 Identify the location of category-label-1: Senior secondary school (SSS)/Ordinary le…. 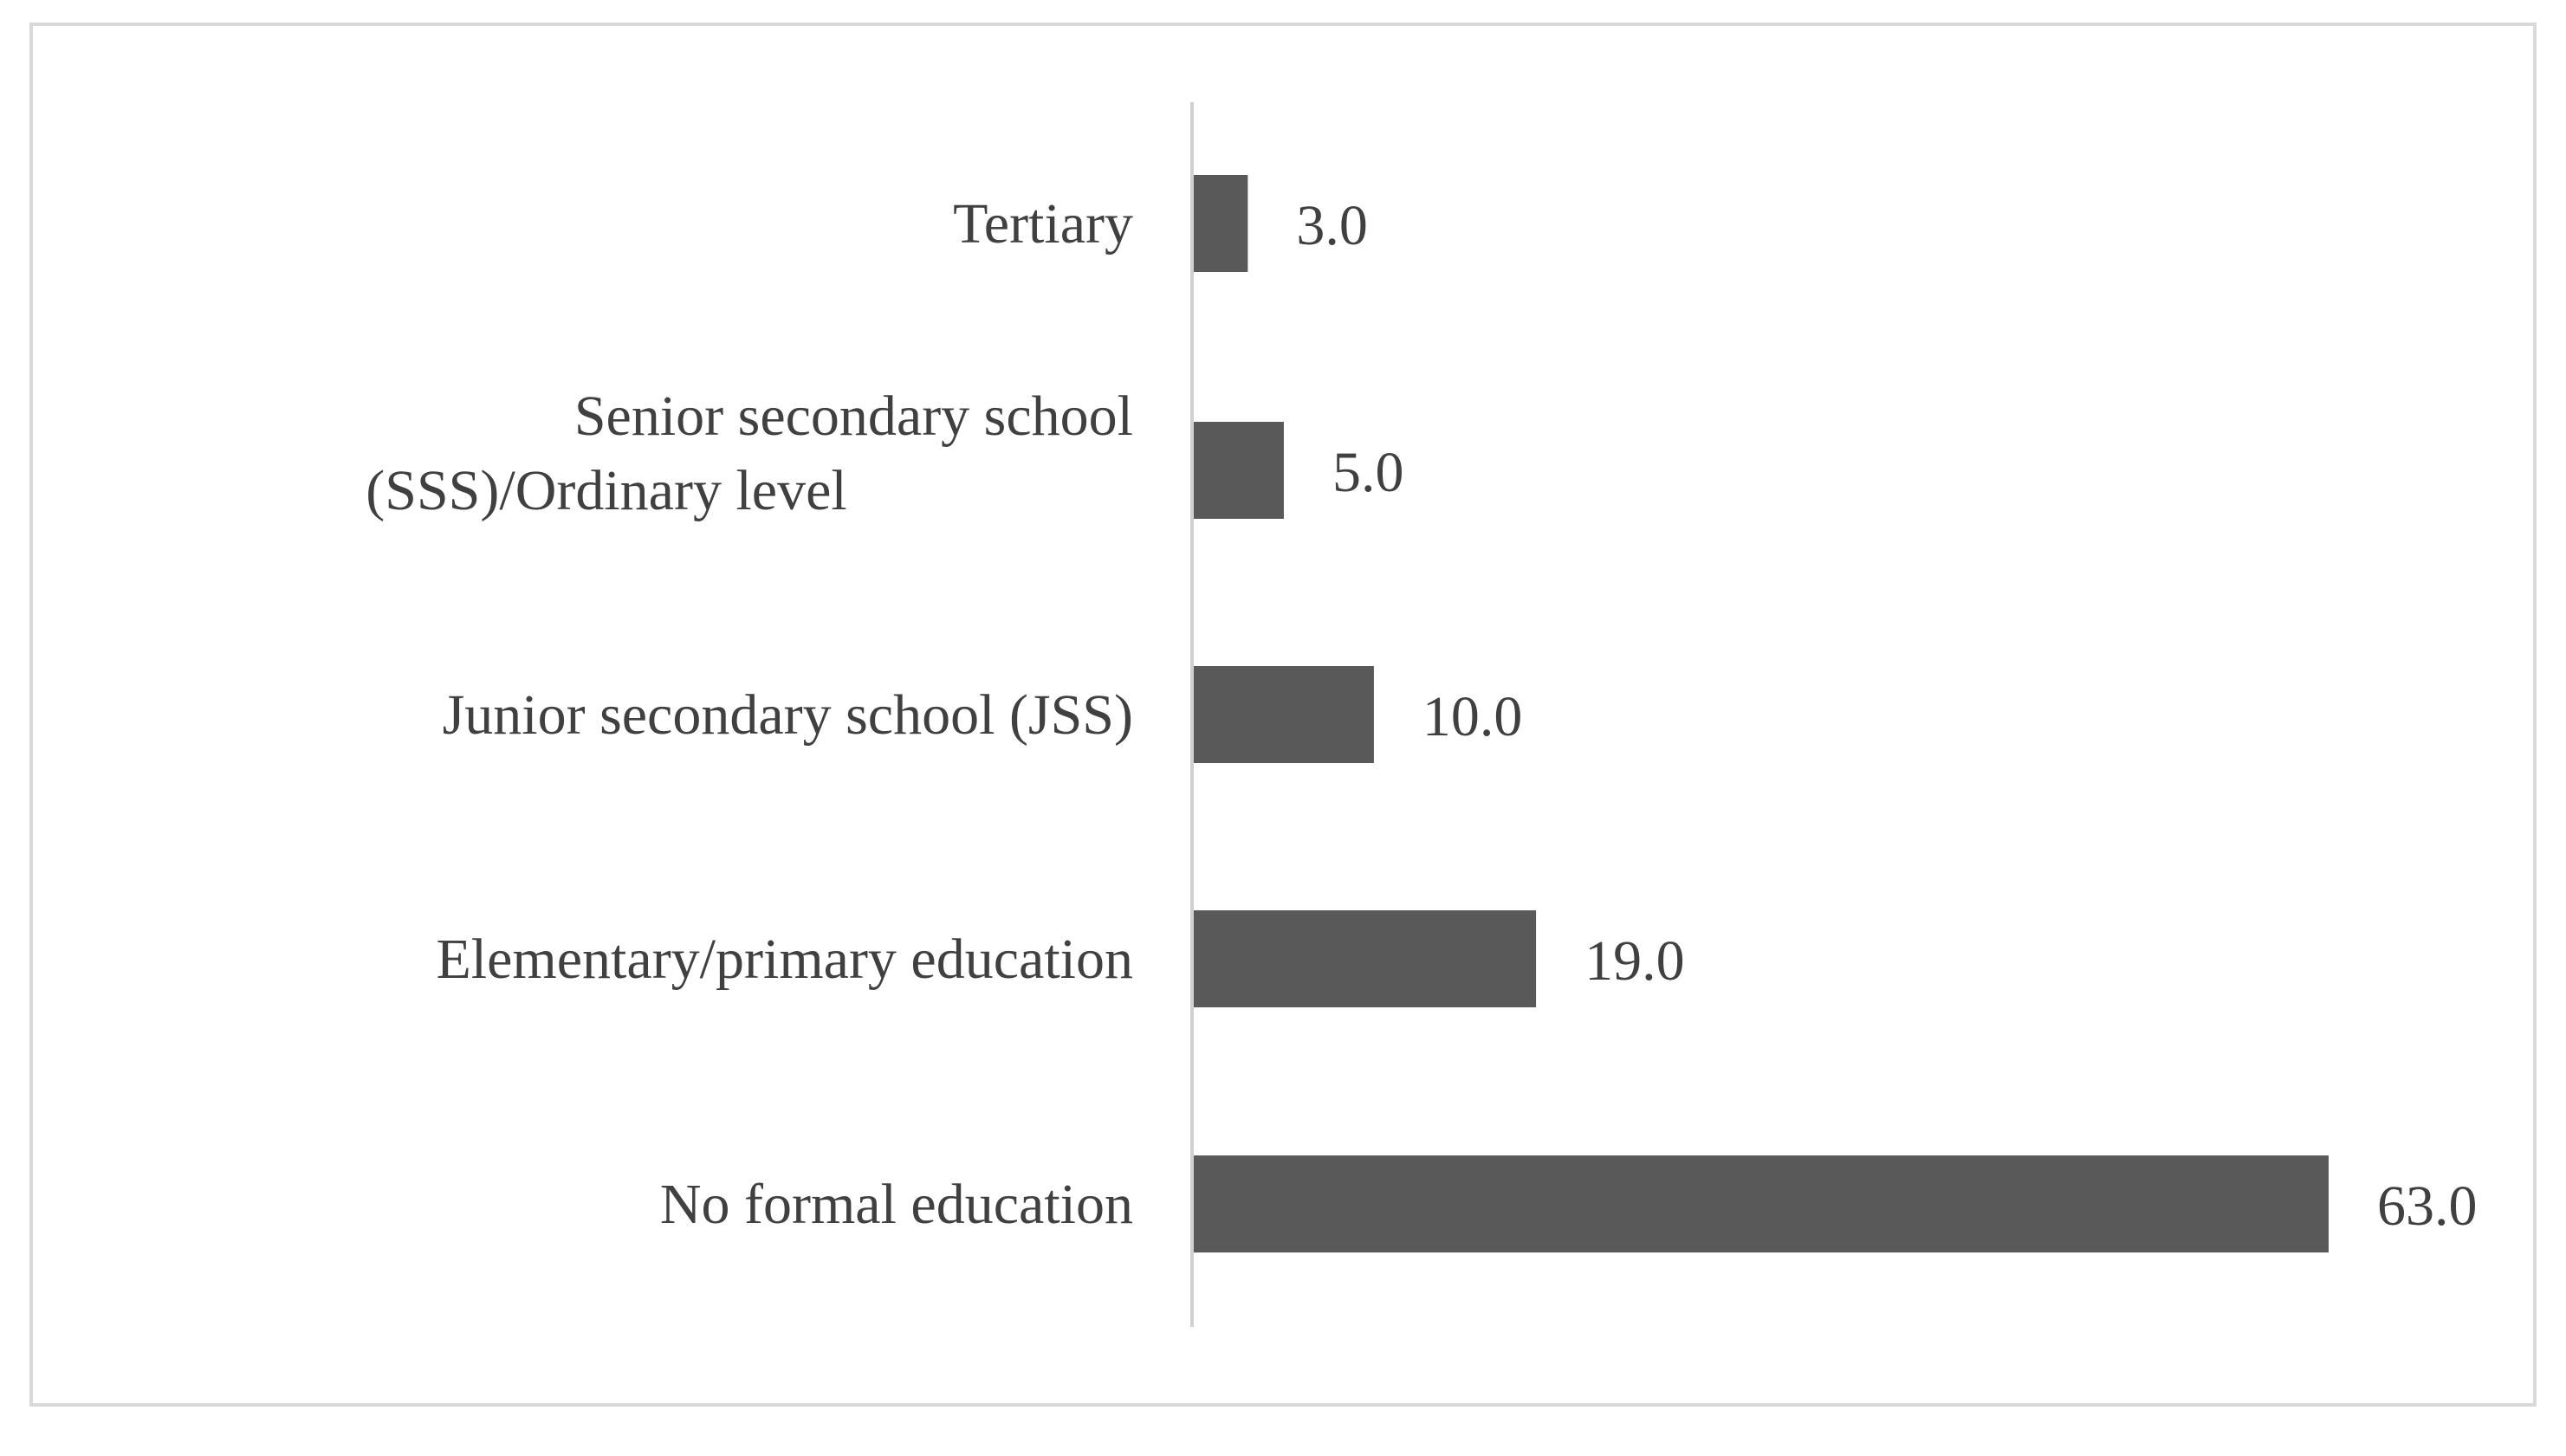
(749, 453).